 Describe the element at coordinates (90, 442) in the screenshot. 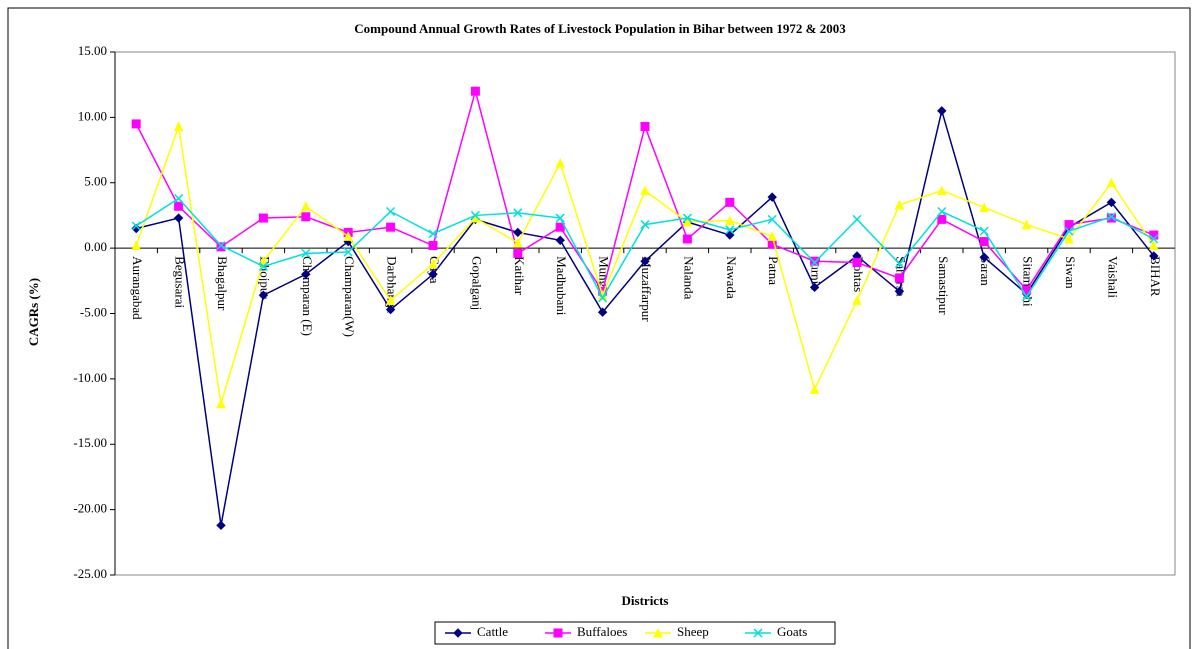

I see `y-tick-label: -15.00` at that location.